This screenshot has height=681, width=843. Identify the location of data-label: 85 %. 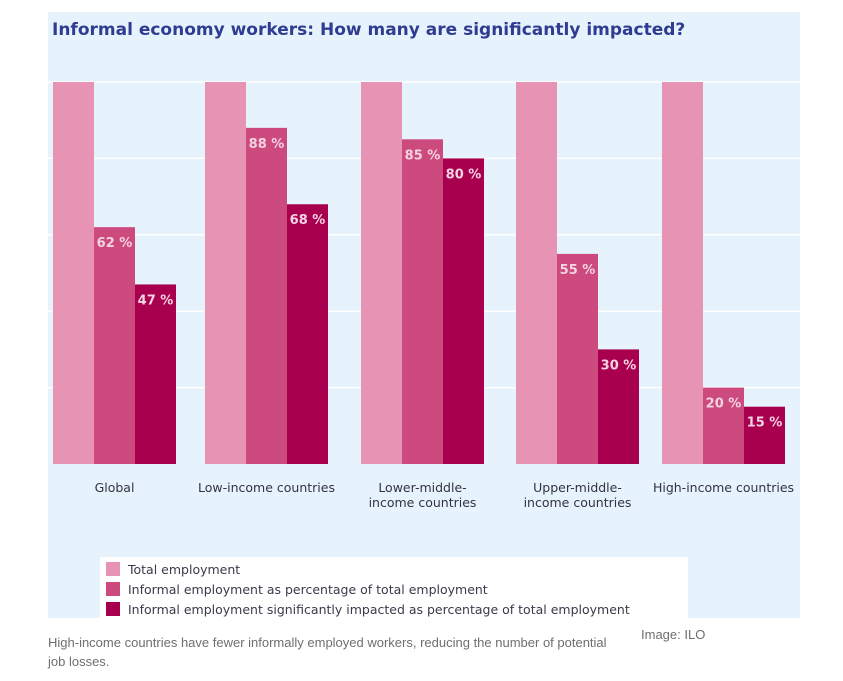
(423, 155).